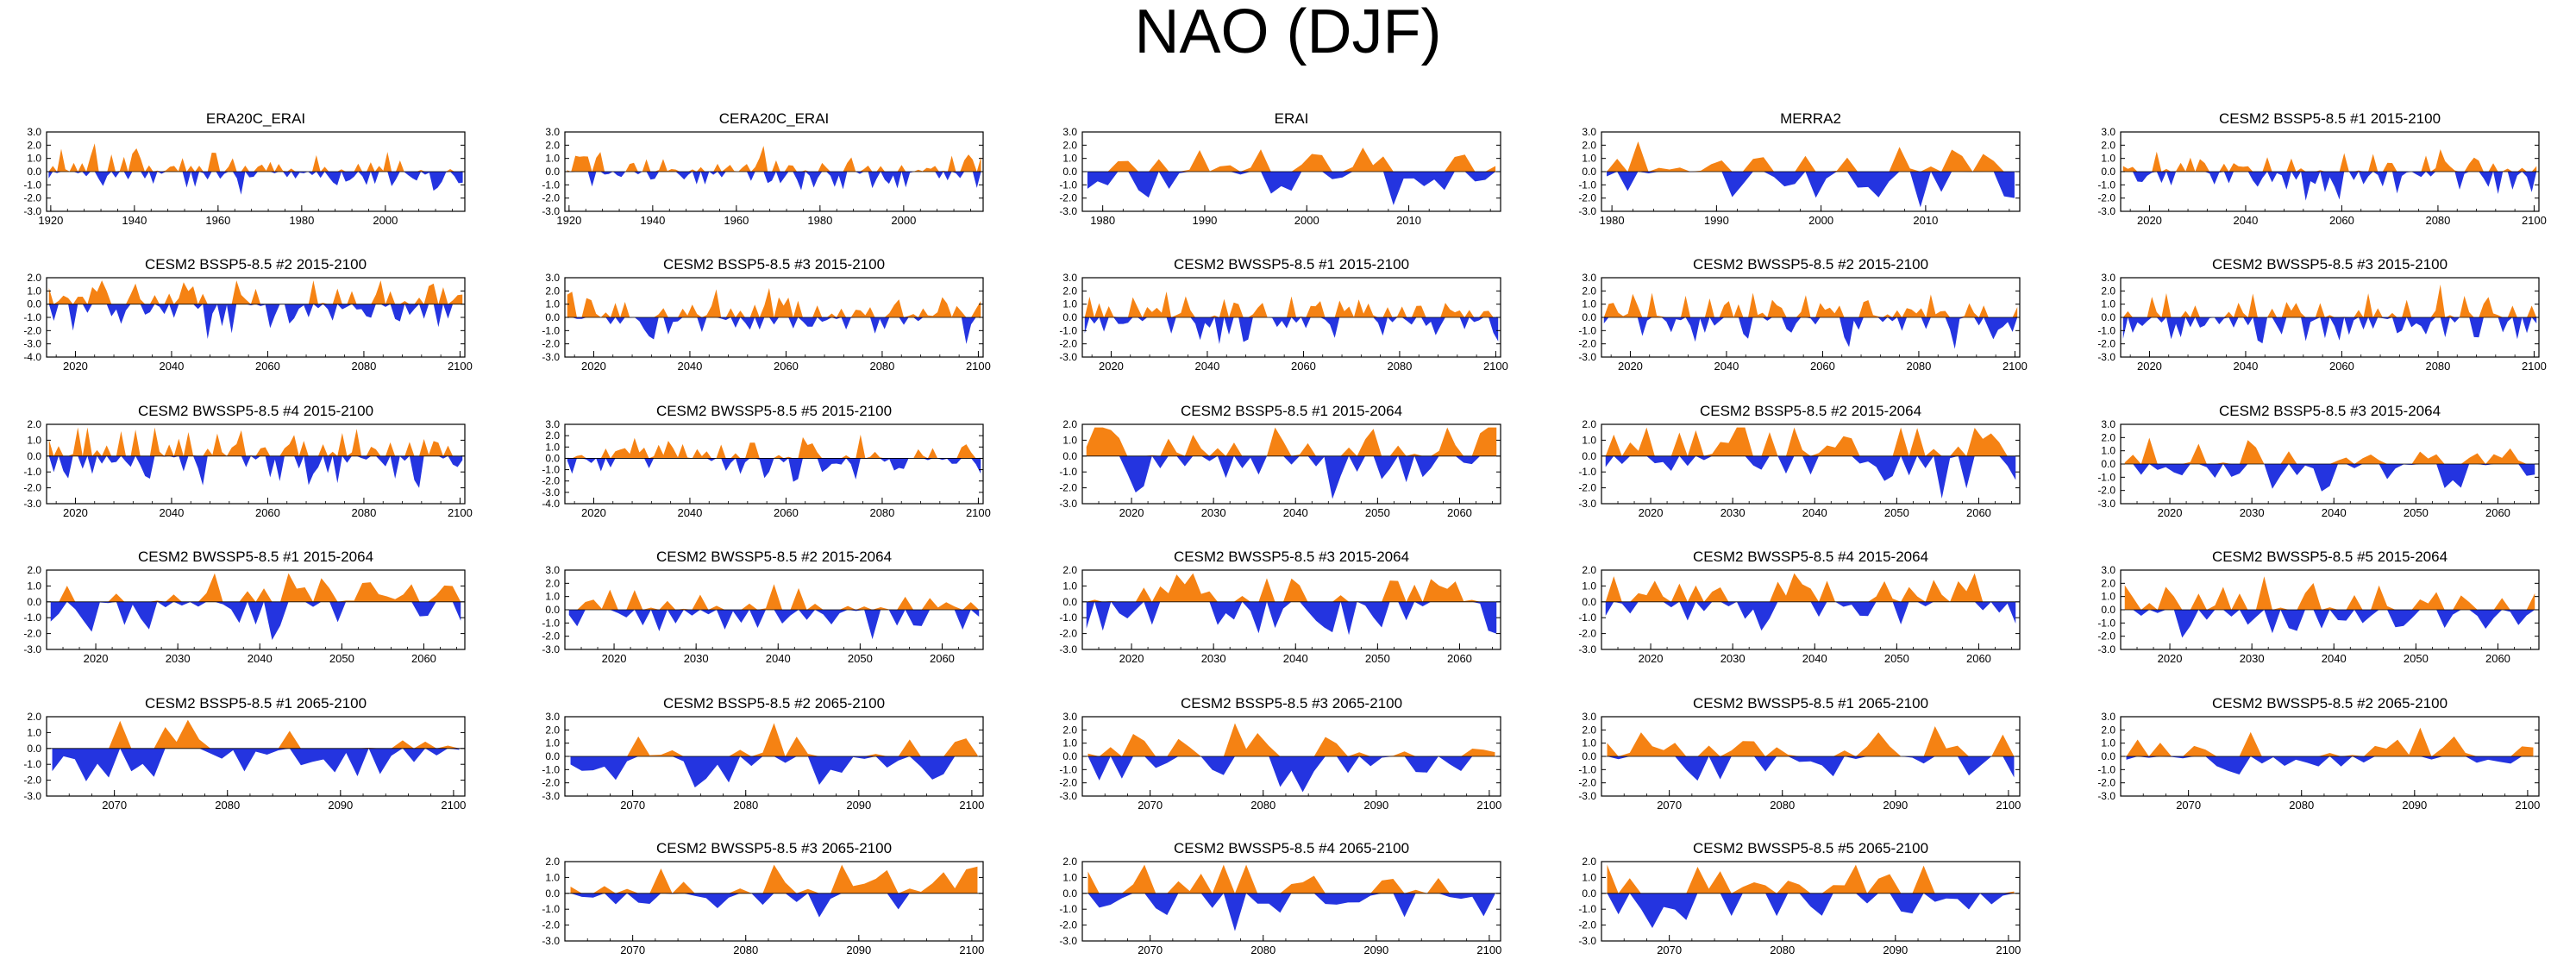 The image size is (2576, 972). Describe the element at coordinates (1131, 658) in the screenshot. I see `x-tick-label: 2020` at that location.